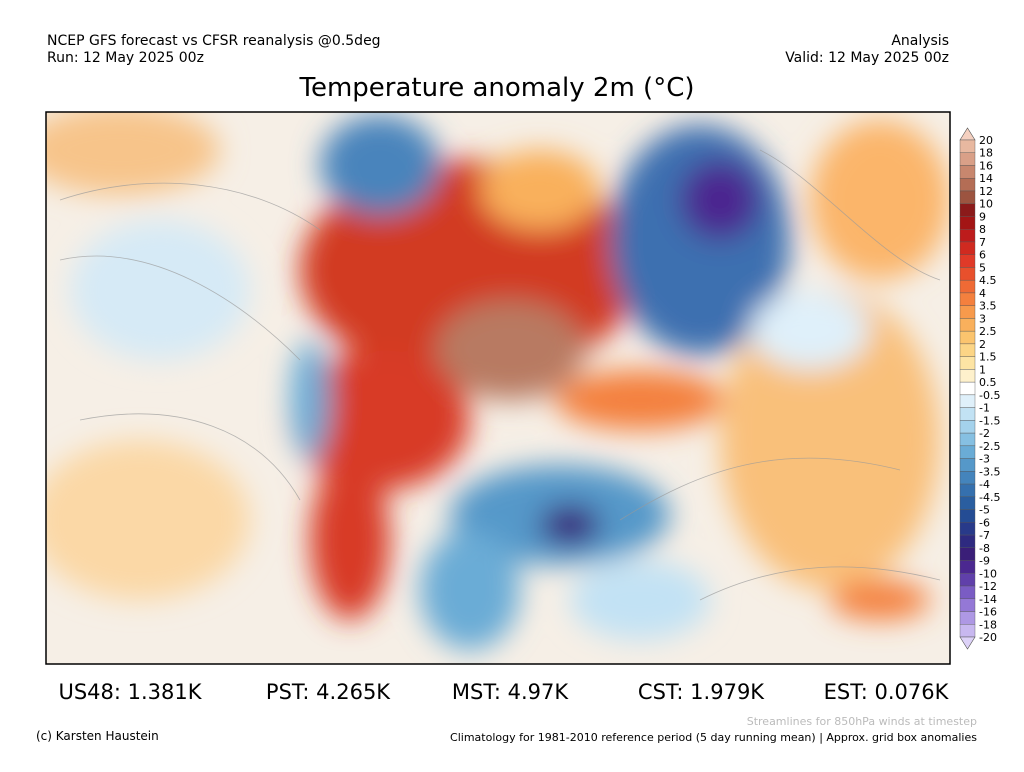 The width and height of the screenshot is (1024, 772). Describe the element at coordinates (988, 599) in the screenshot. I see `colorbar-label: -14` at that location.